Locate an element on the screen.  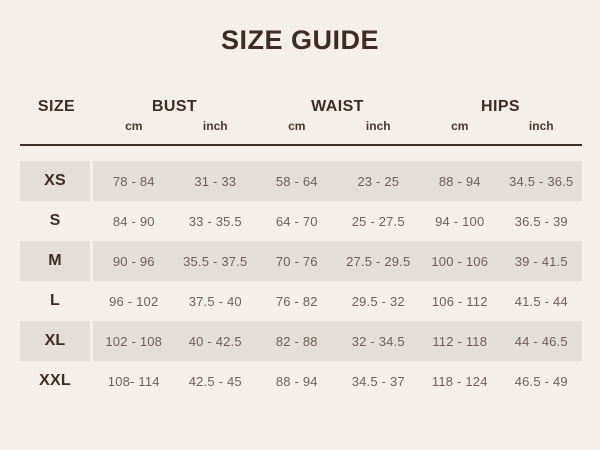
column-header-hips: HIPS is located at coordinates (500, 106).